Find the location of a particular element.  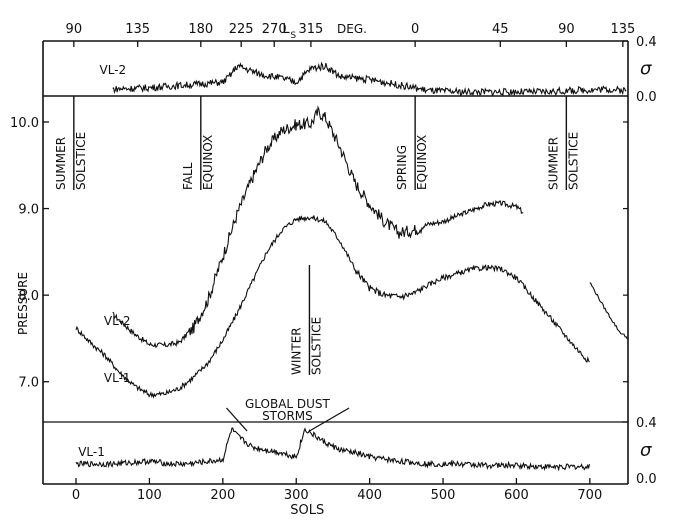

pressure-tick-label-1: 8.0 is located at coordinates (28, 296).